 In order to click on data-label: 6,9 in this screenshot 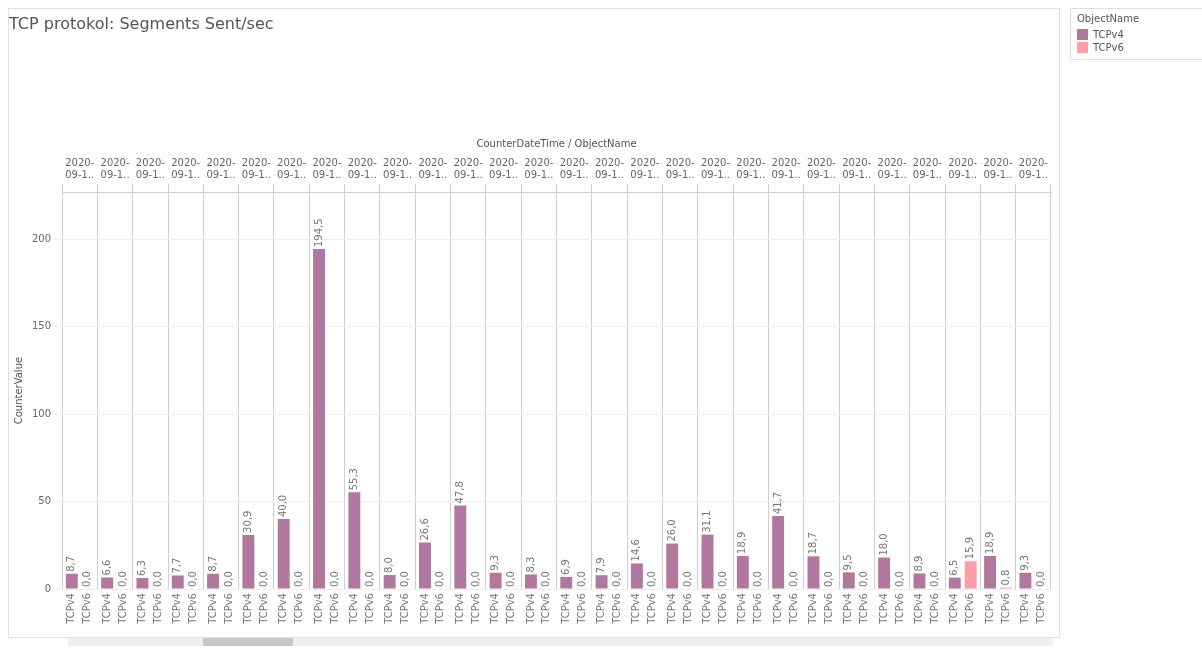, I will do `click(565, 567)`.